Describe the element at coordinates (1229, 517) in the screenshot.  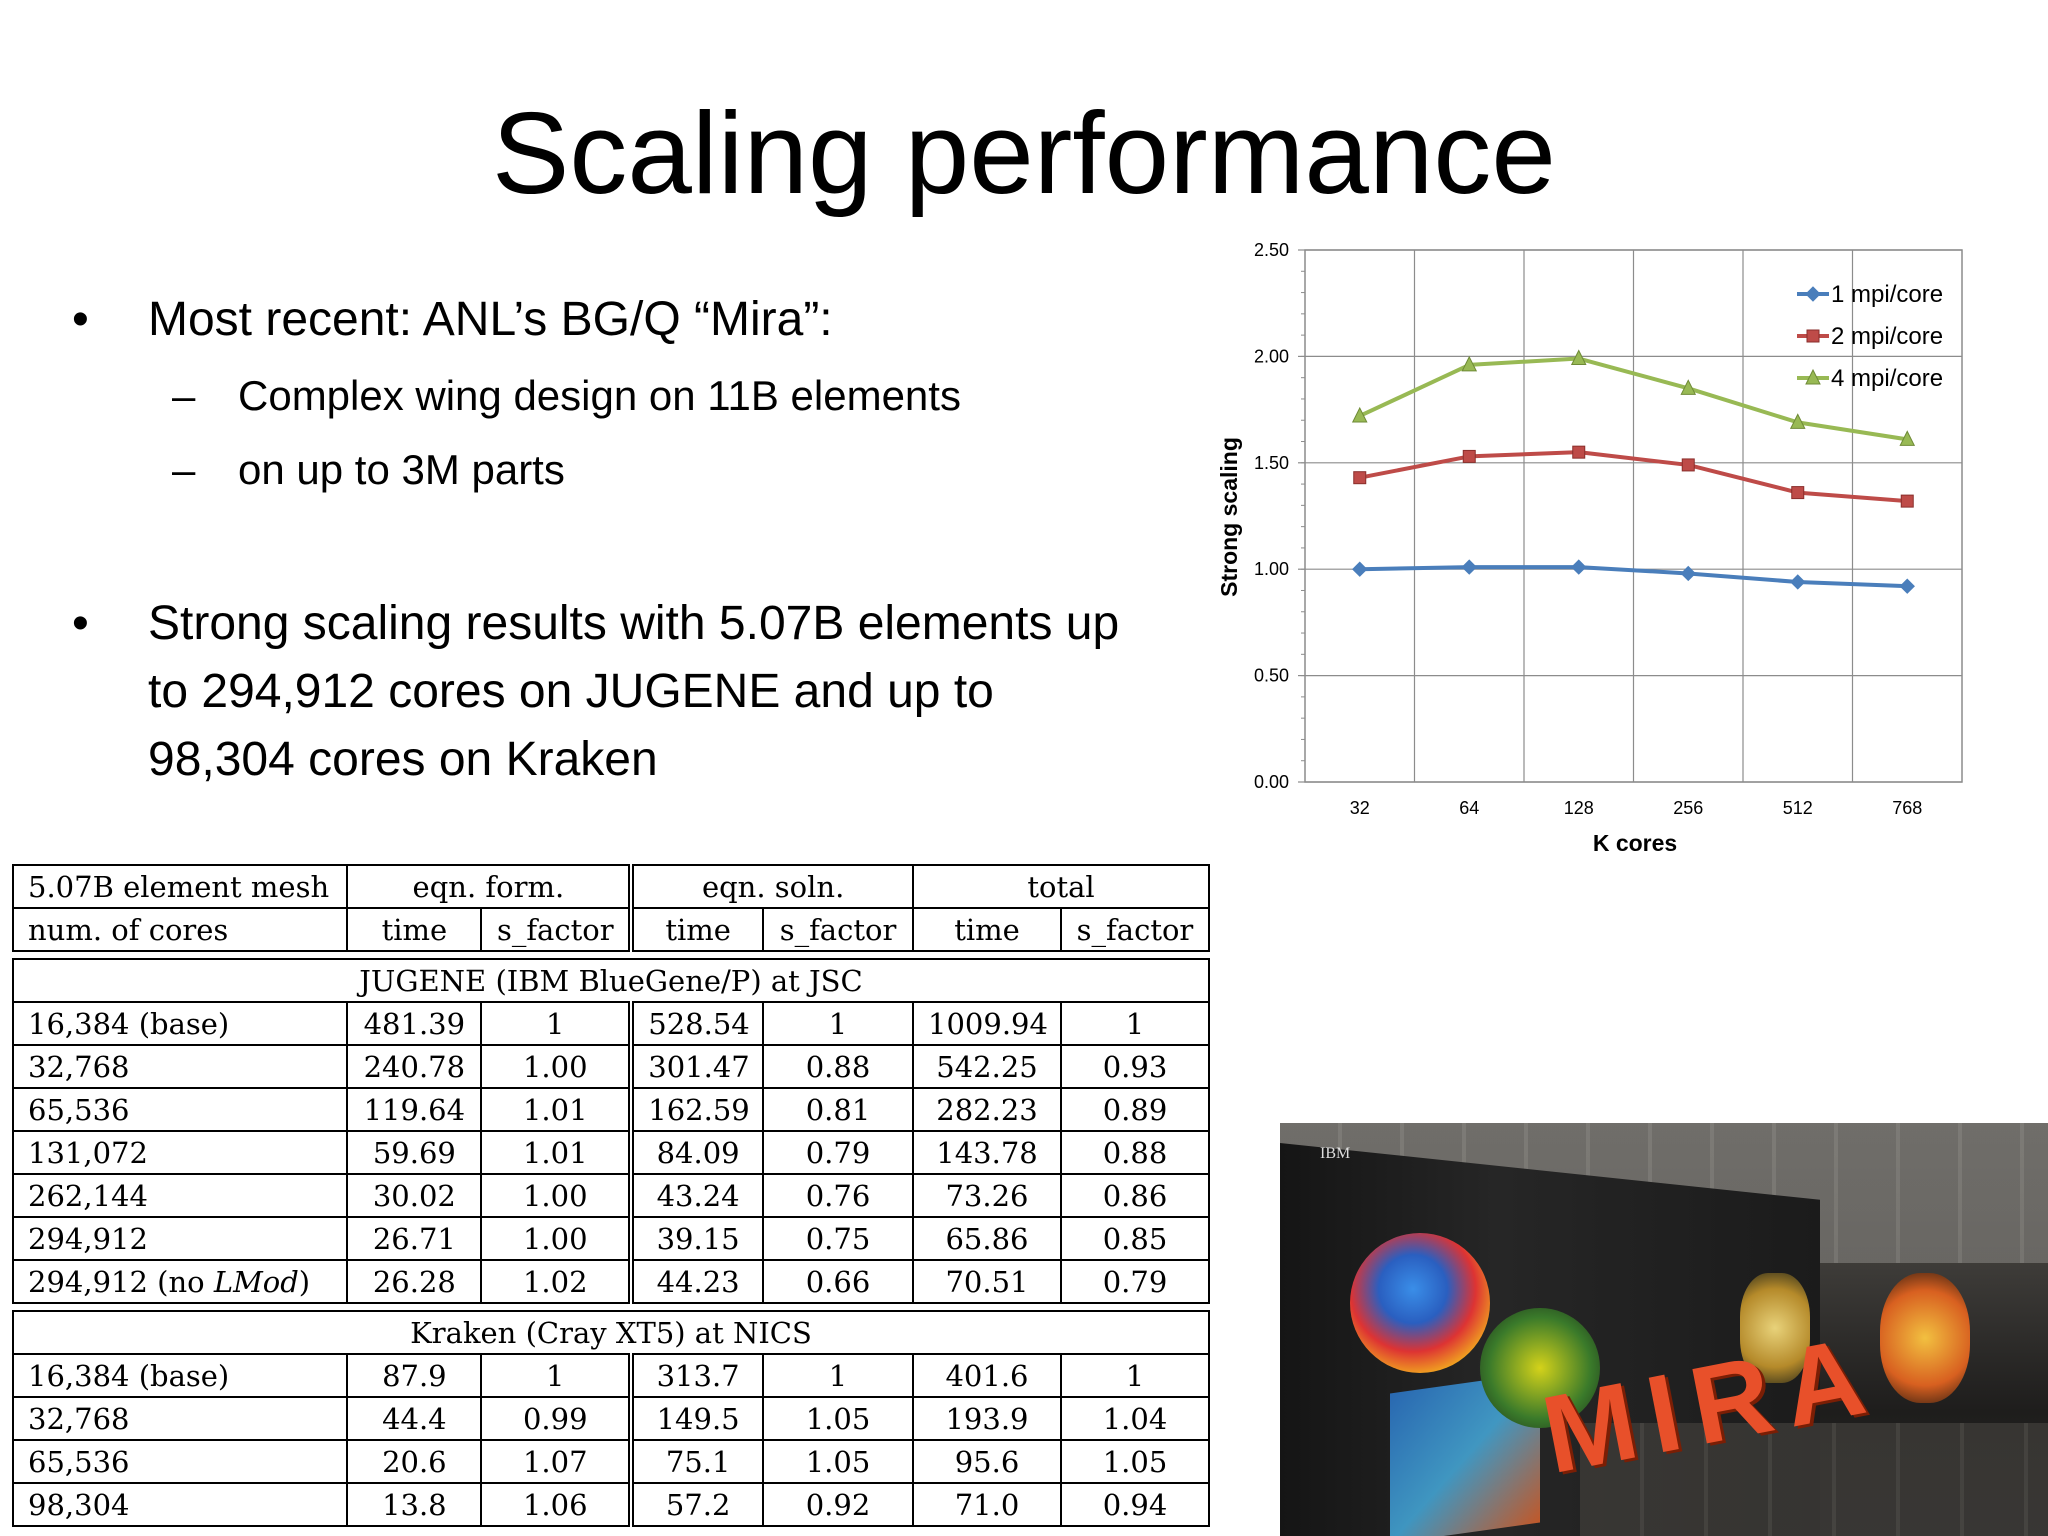
I see `y-axis-title: Strong scaling` at that location.